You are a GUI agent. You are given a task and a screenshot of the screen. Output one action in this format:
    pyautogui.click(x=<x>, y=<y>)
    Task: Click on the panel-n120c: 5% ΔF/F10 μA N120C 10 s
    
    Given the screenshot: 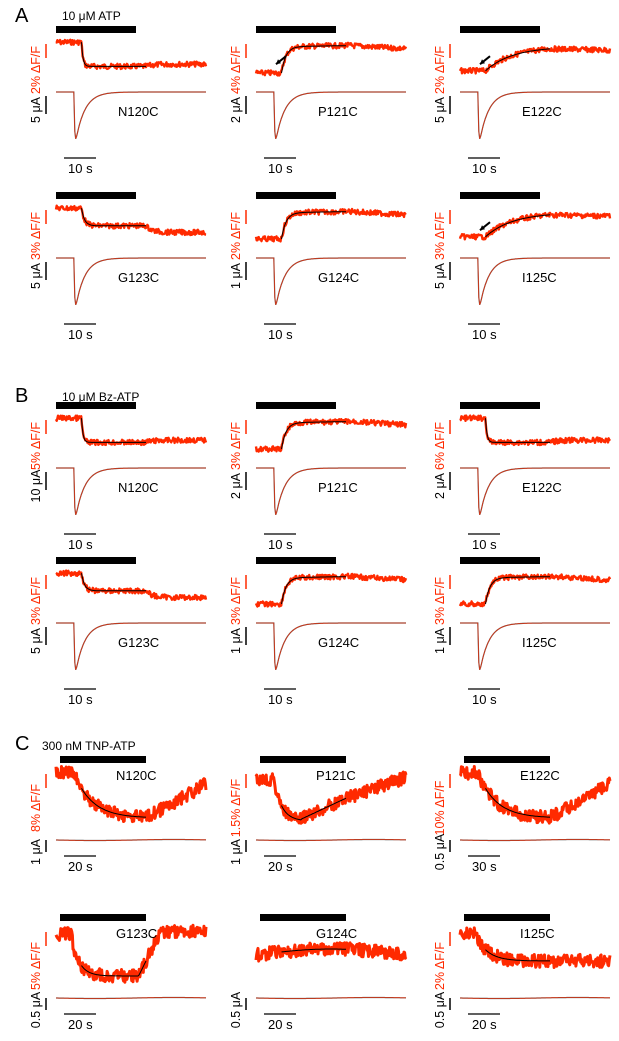 What is the action you would take?
    pyautogui.click(x=118, y=477)
    